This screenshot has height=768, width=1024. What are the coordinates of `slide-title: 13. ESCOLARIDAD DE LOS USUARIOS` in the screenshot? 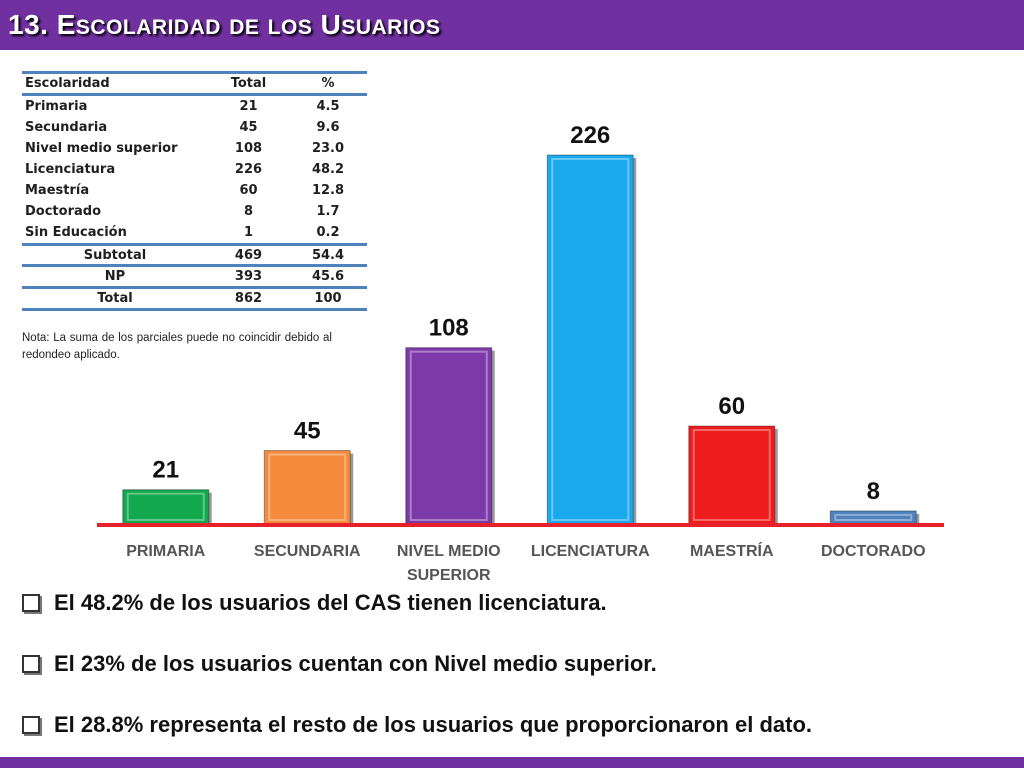 It's located at (224, 25).